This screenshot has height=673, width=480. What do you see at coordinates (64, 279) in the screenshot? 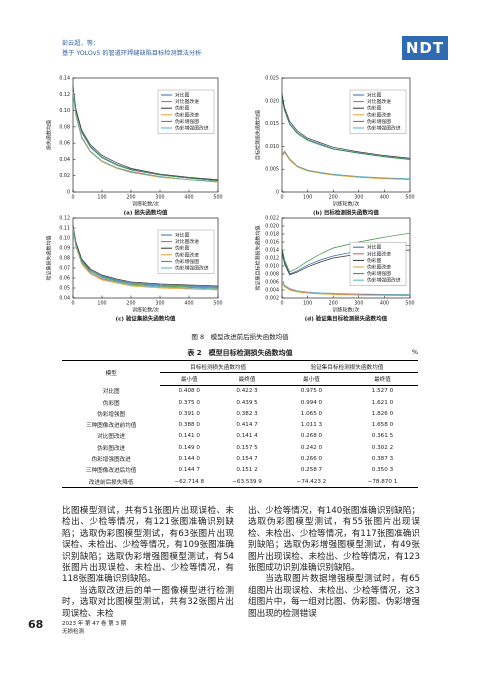
I see `y-tick-label: 0.06` at bounding box center [64, 279].